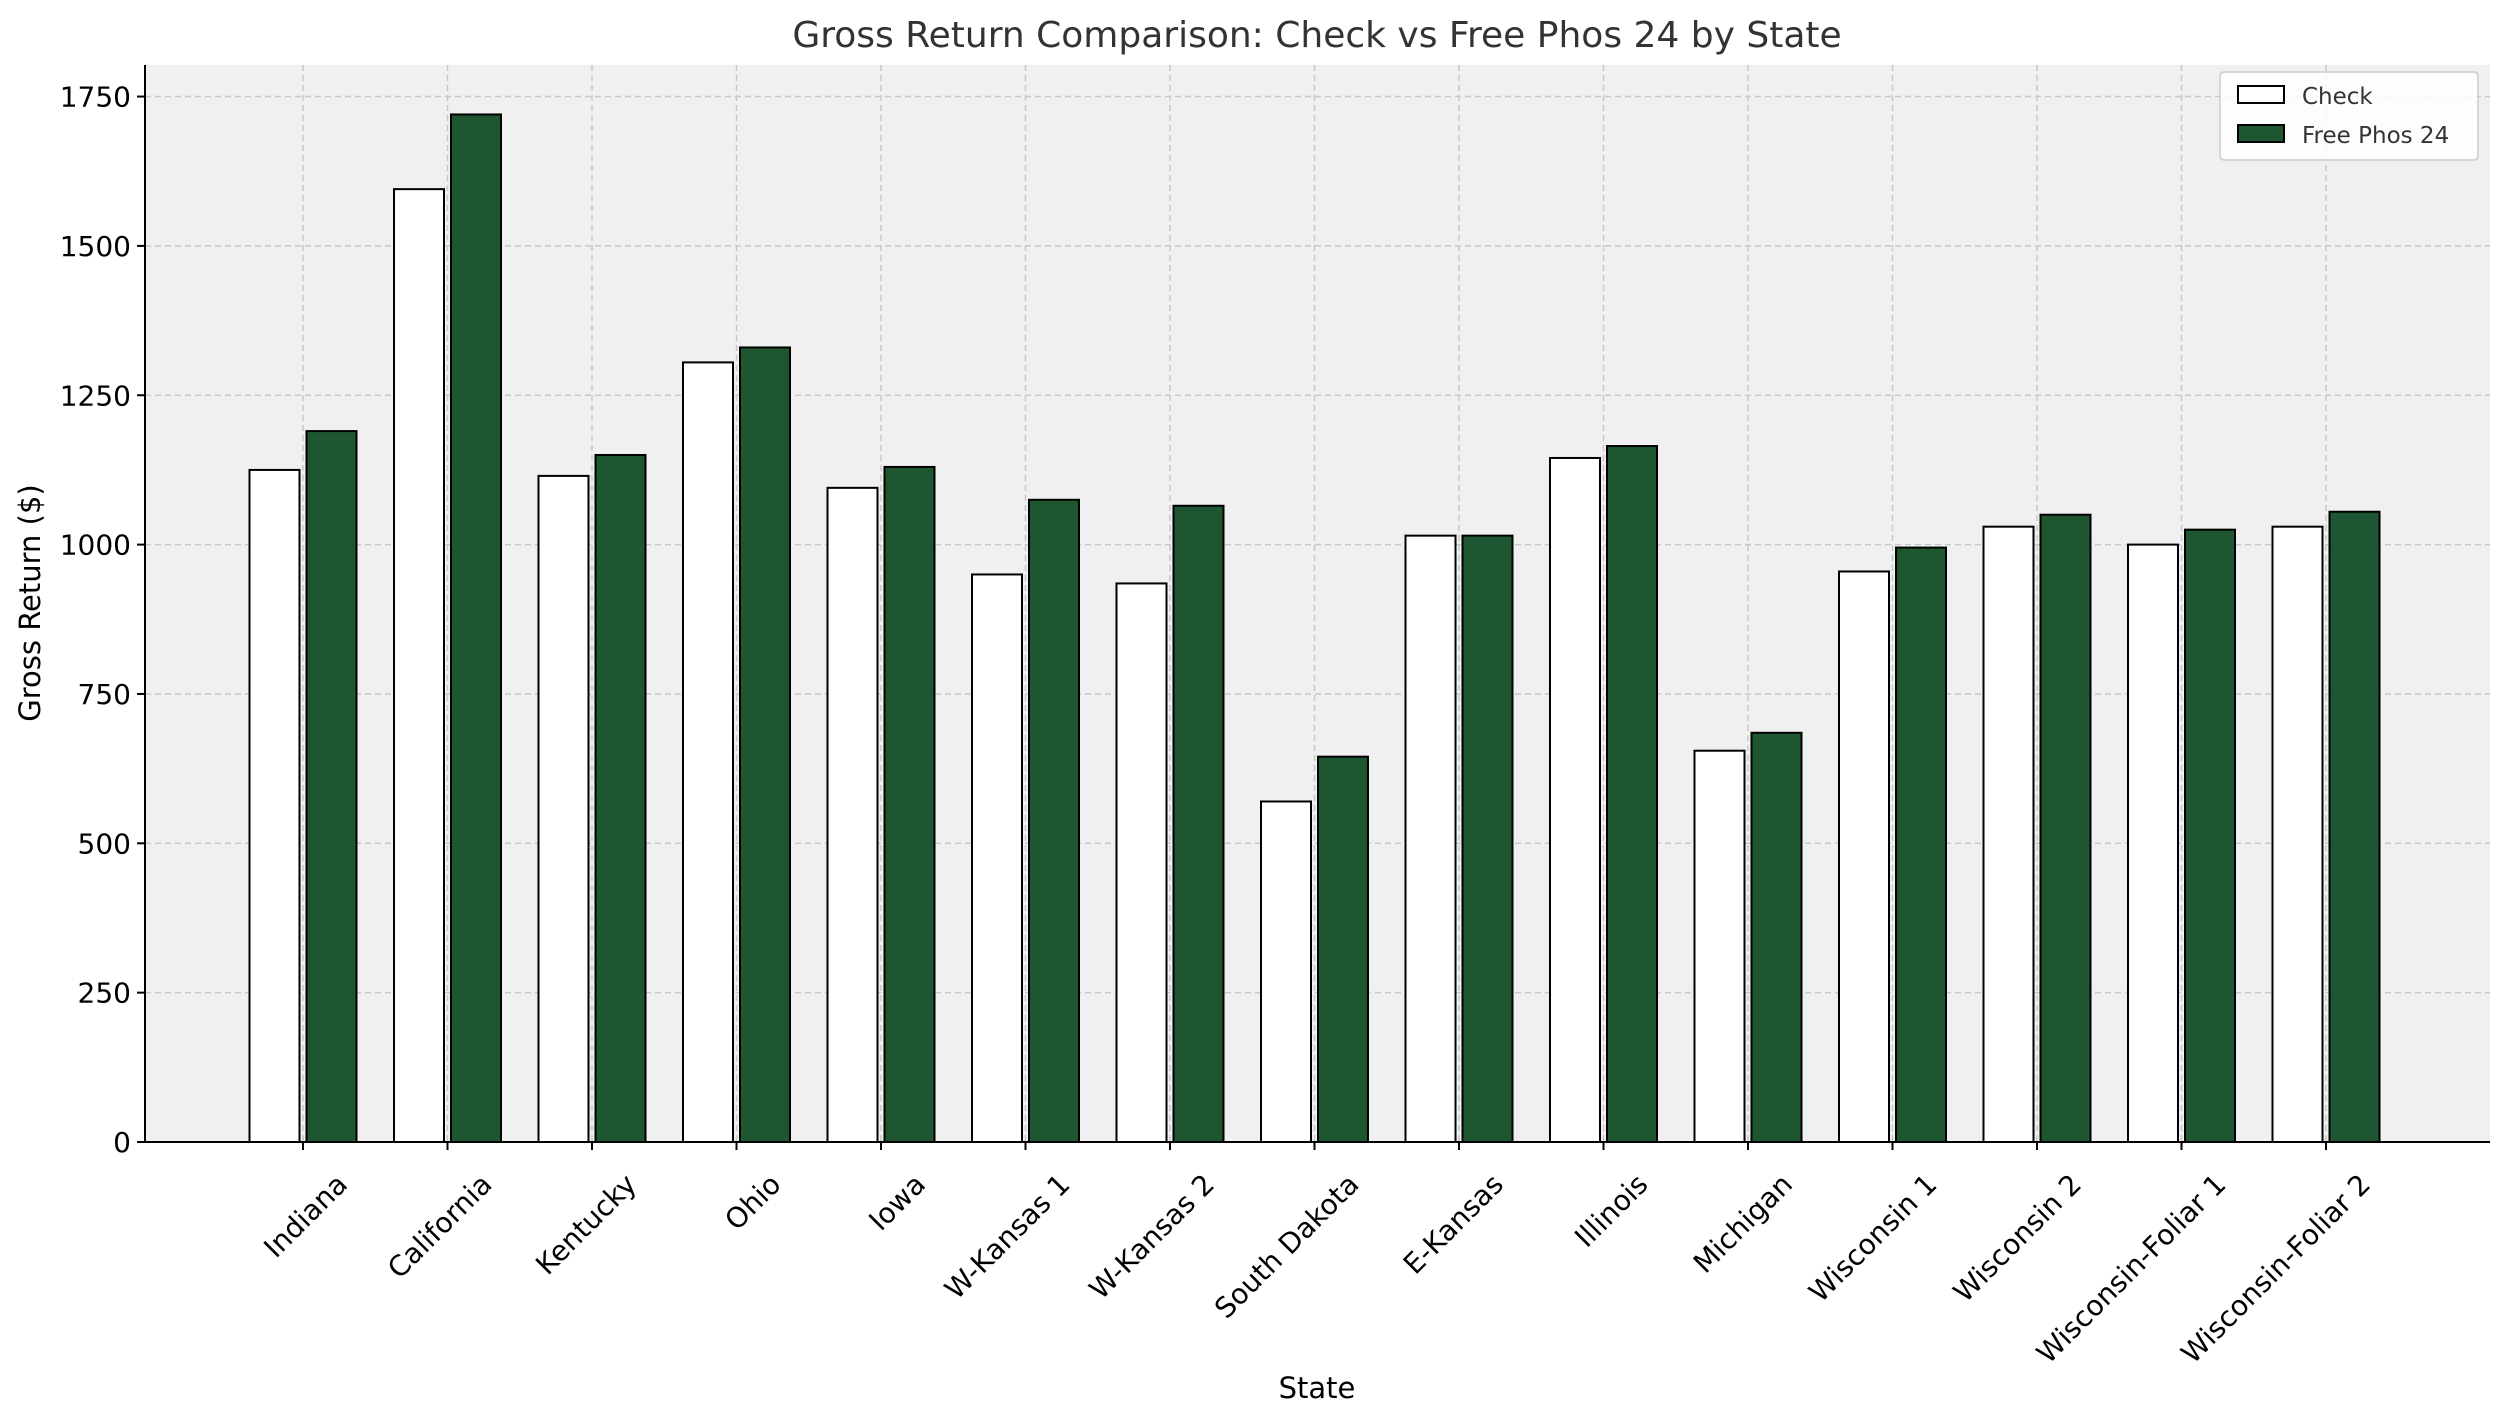 The width and height of the screenshot is (2500, 1421). What do you see at coordinates (2337, 97) in the screenshot?
I see `legend-label-check: Check` at bounding box center [2337, 97].